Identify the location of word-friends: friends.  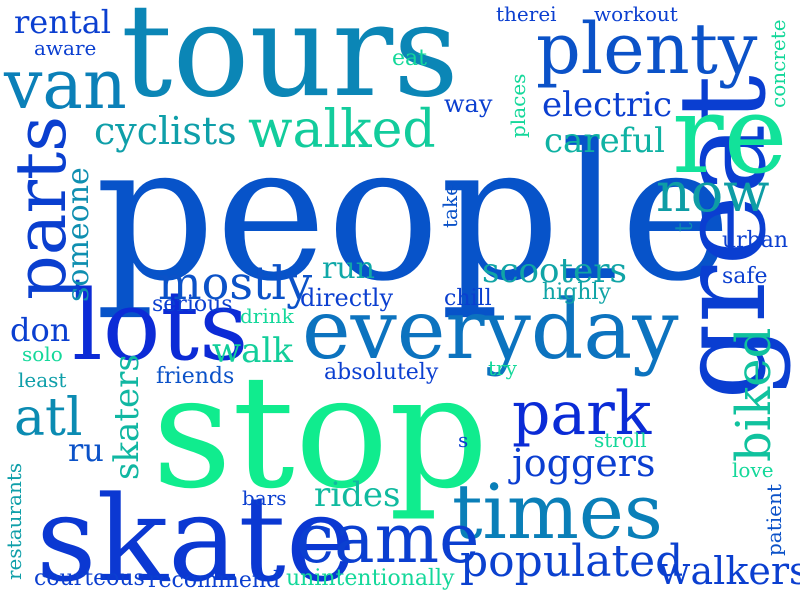
(195, 376).